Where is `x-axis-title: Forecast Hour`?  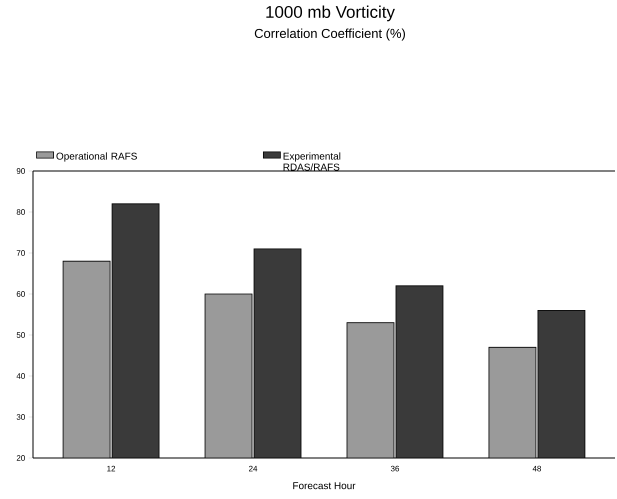 x-axis-title: Forecast Hour is located at coordinates (324, 486).